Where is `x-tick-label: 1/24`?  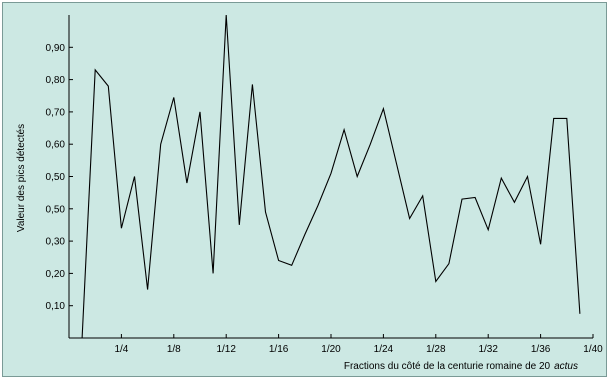 x-tick-label: 1/24 is located at coordinates (384, 349).